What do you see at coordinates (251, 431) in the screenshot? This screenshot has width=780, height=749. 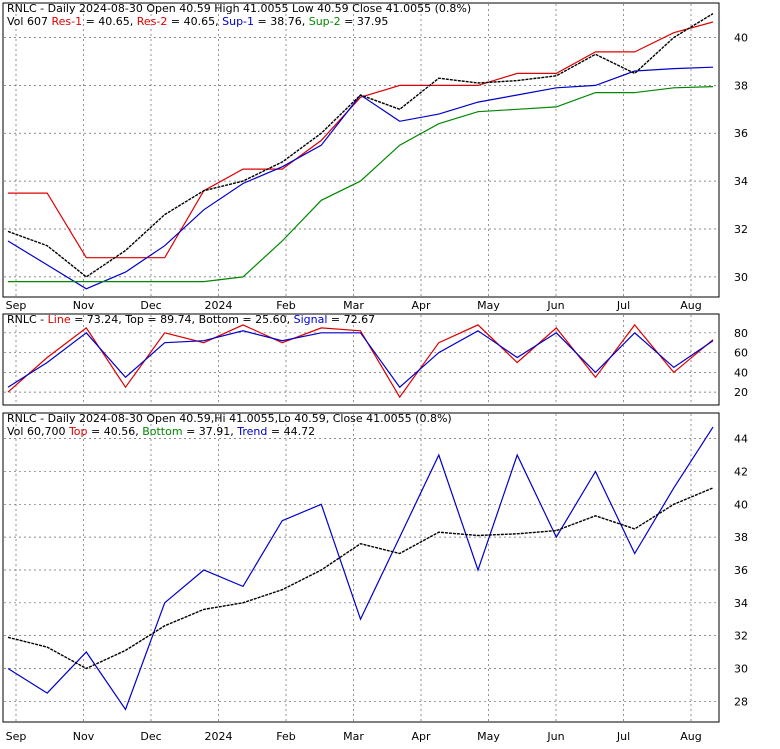 I see `header-segment-5: Trend` at bounding box center [251, 431].